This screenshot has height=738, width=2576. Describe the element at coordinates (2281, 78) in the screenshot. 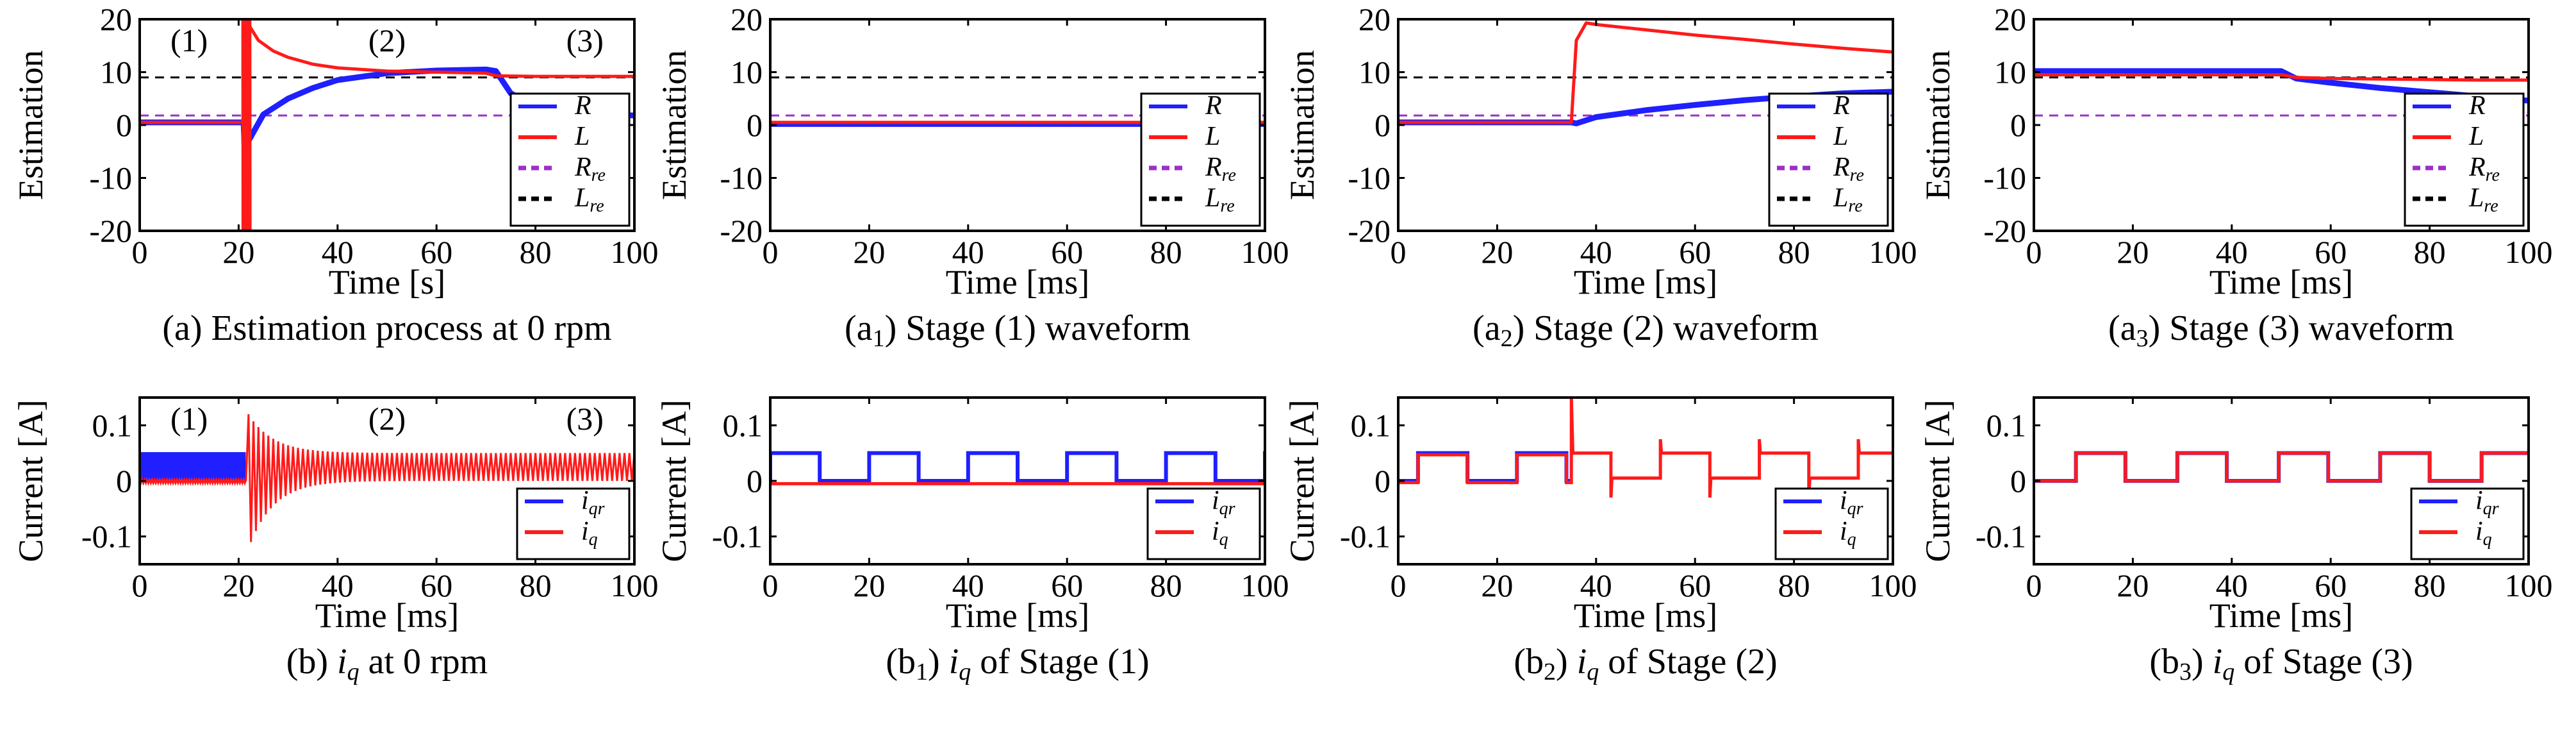

I see `series-l-line` at that location.